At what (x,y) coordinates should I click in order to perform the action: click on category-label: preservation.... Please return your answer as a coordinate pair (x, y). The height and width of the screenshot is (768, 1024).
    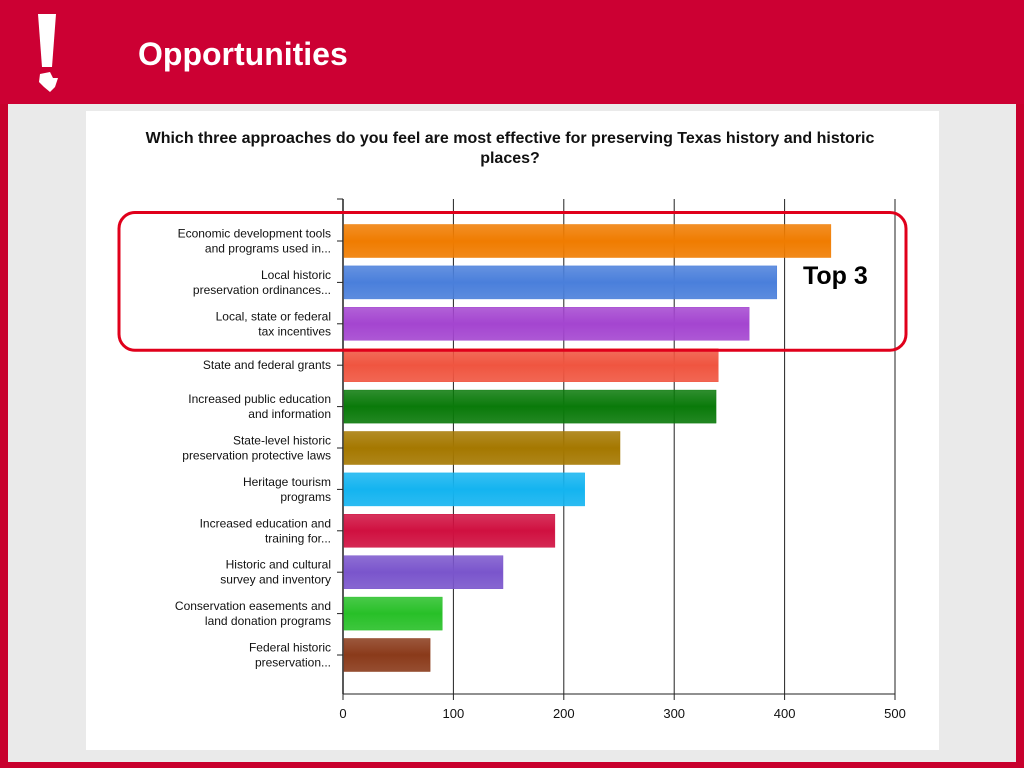
    Looking at the image, I should click on (293, 663).